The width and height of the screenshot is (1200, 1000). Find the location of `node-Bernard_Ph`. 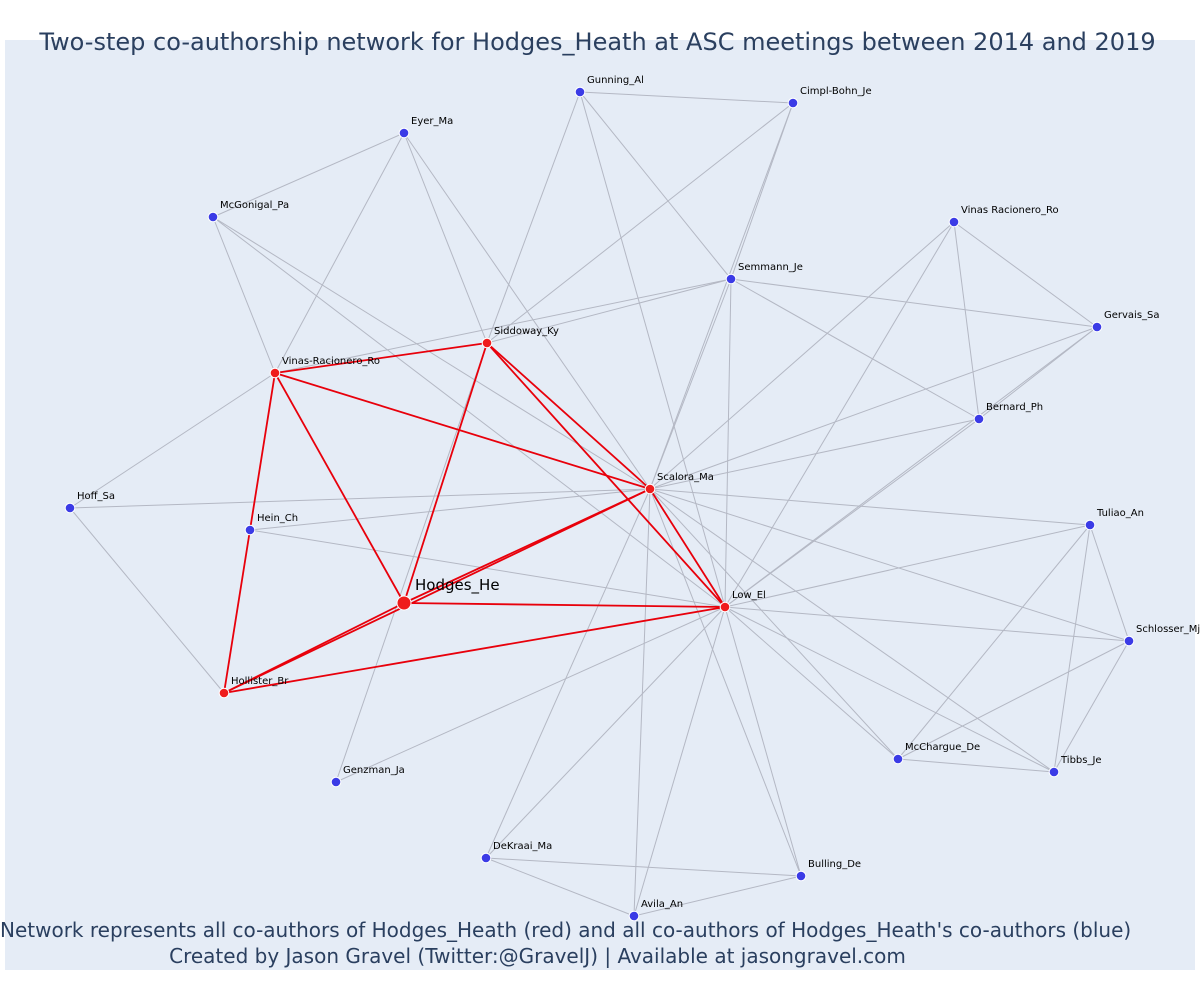

node-Bernard_Ph is located at coordinates (979, 419).